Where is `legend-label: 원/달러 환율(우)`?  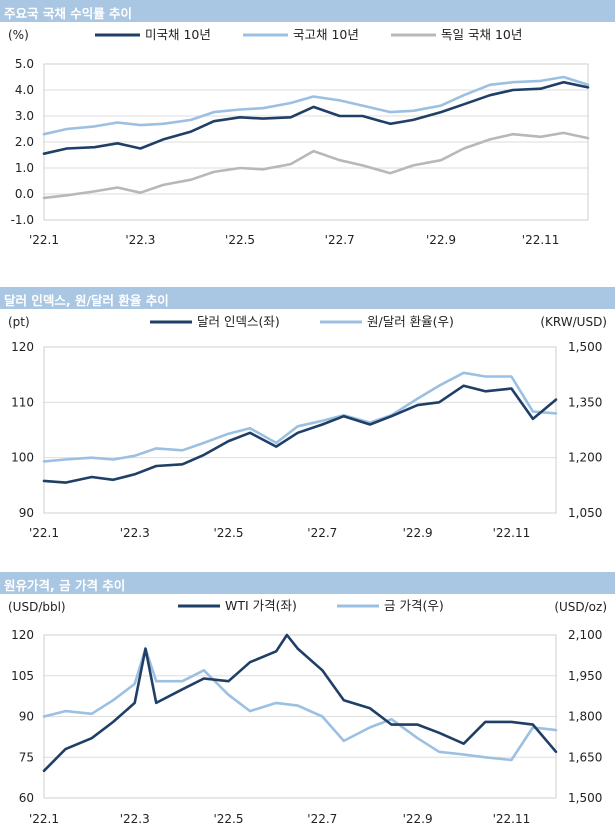 legend-label: 원/달러 환율(우) is located at coordinates (410, 321).